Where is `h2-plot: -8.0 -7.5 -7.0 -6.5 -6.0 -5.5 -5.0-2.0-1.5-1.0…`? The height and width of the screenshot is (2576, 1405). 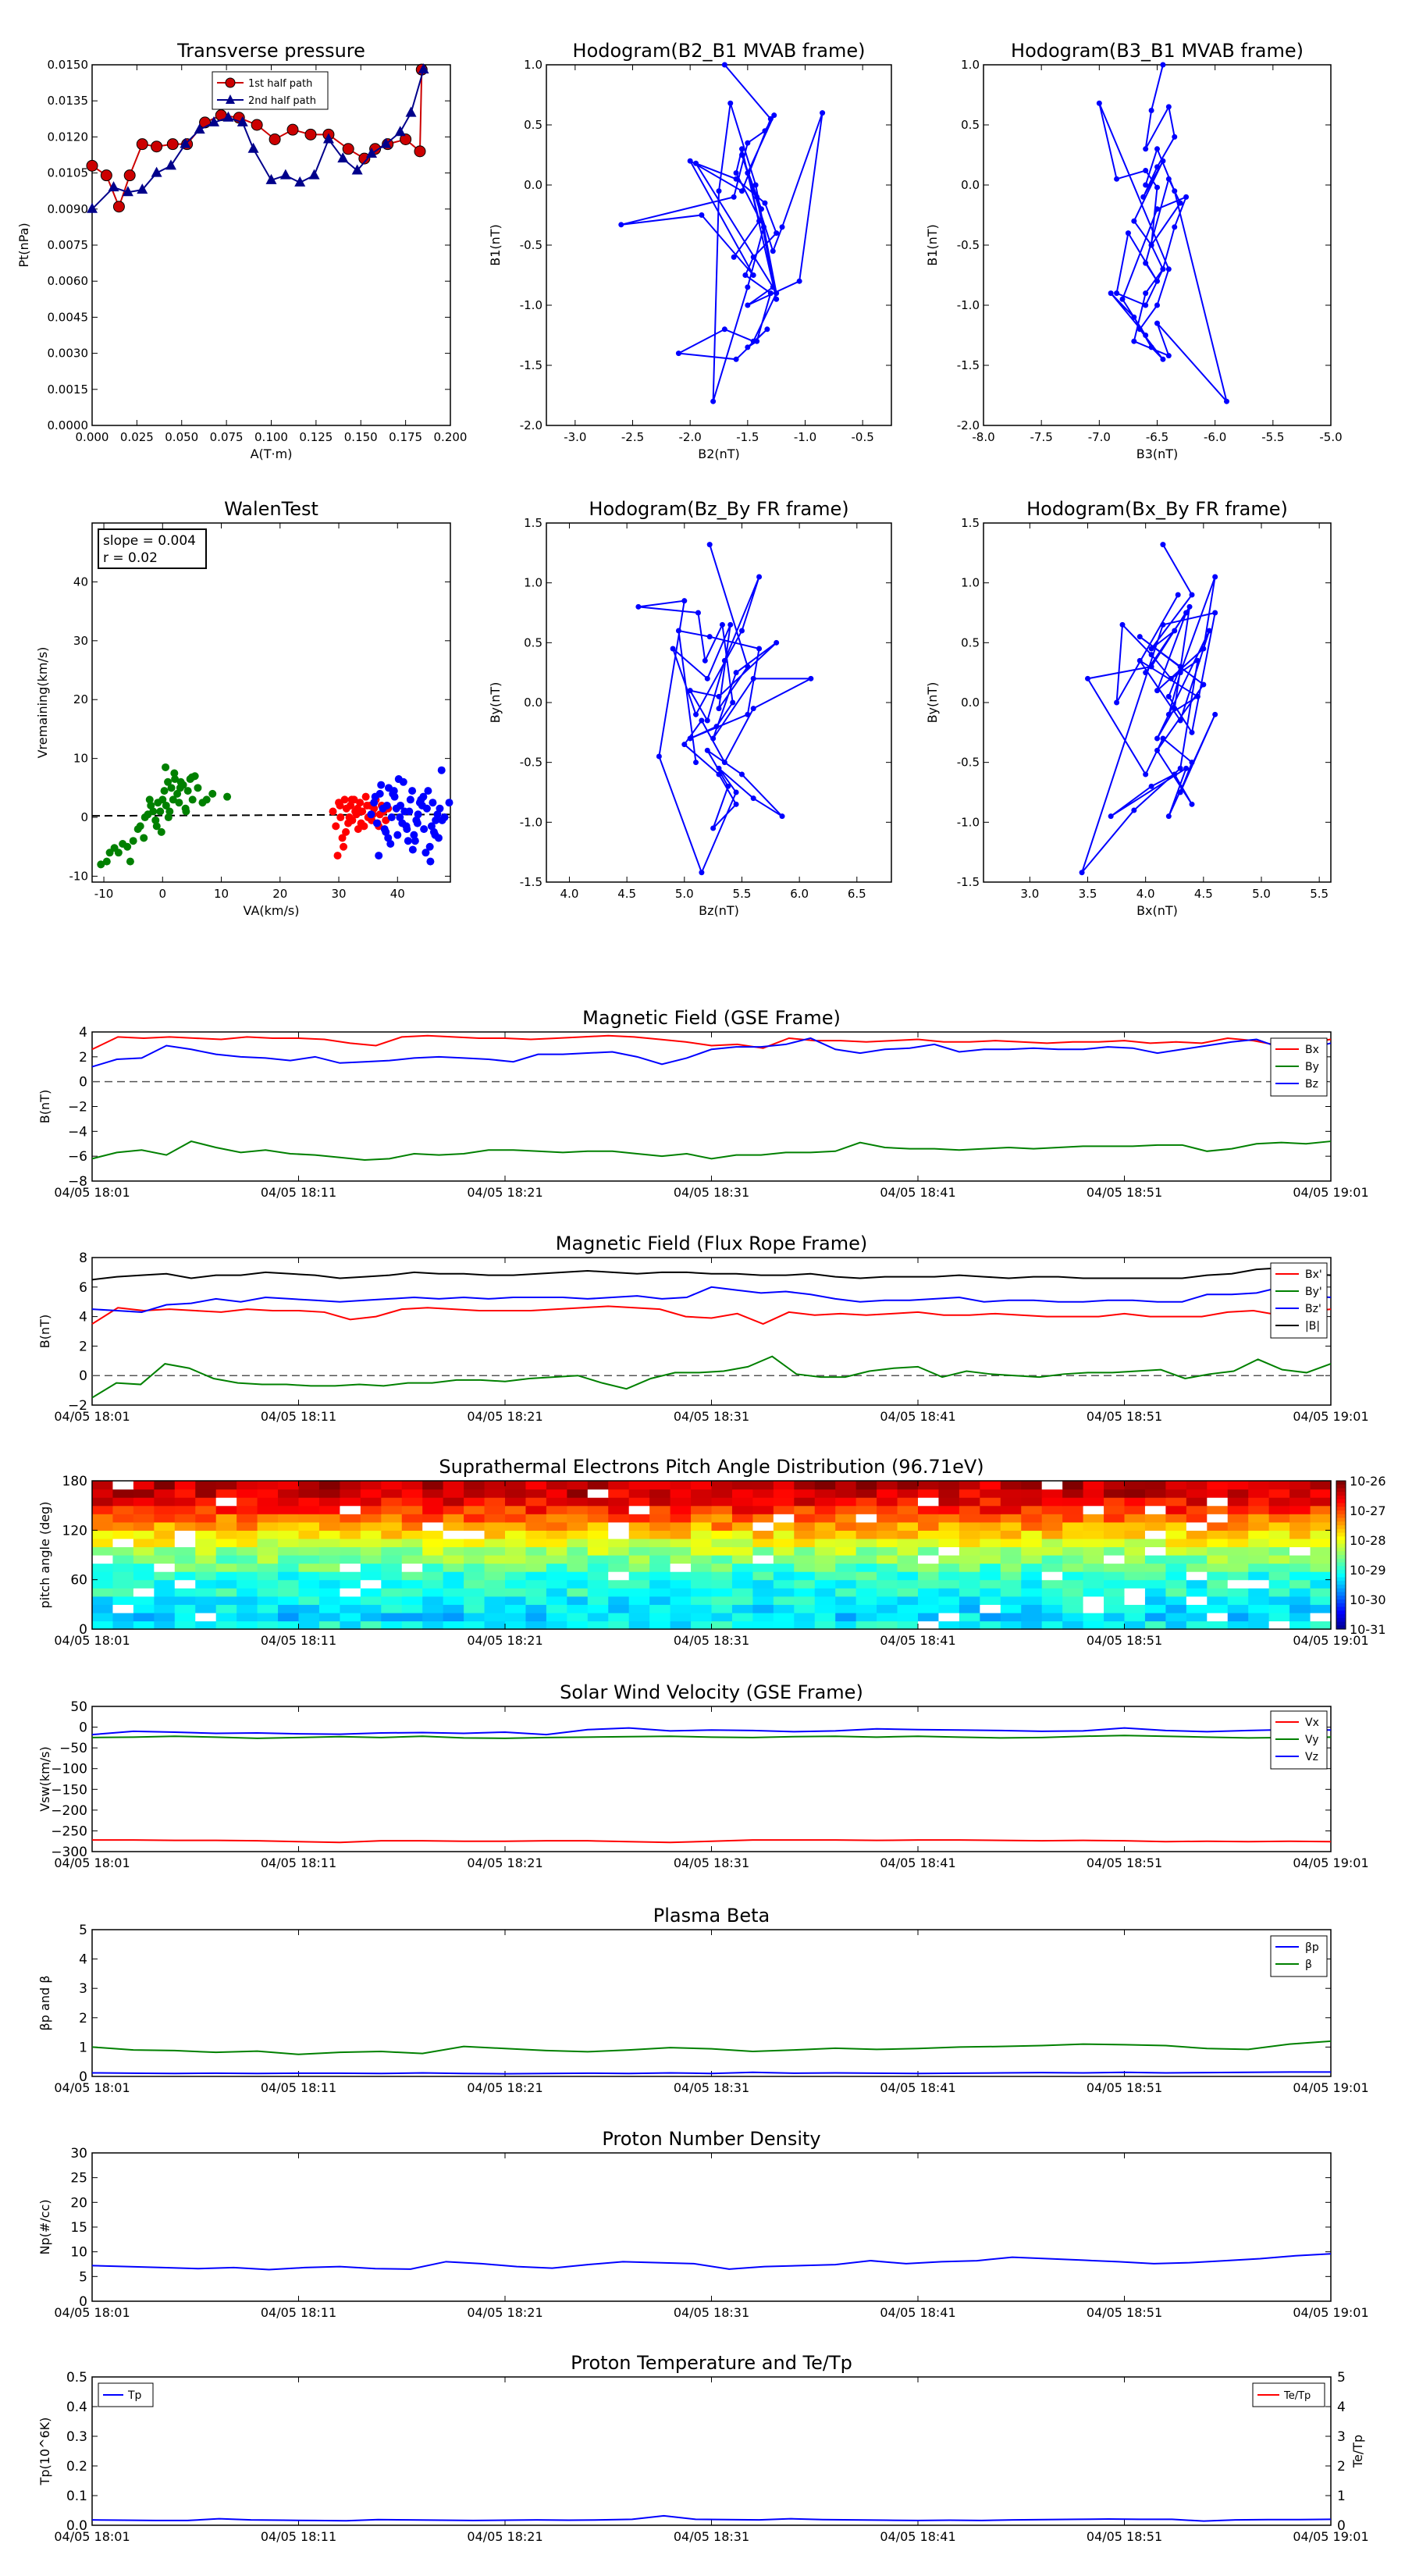
h2-plot: -8.0 -7.5 -7.0 -6.5 -6.0 -5.5 -5.0-2.0-1.5-1.0… is located at coordinates (1134, 250).